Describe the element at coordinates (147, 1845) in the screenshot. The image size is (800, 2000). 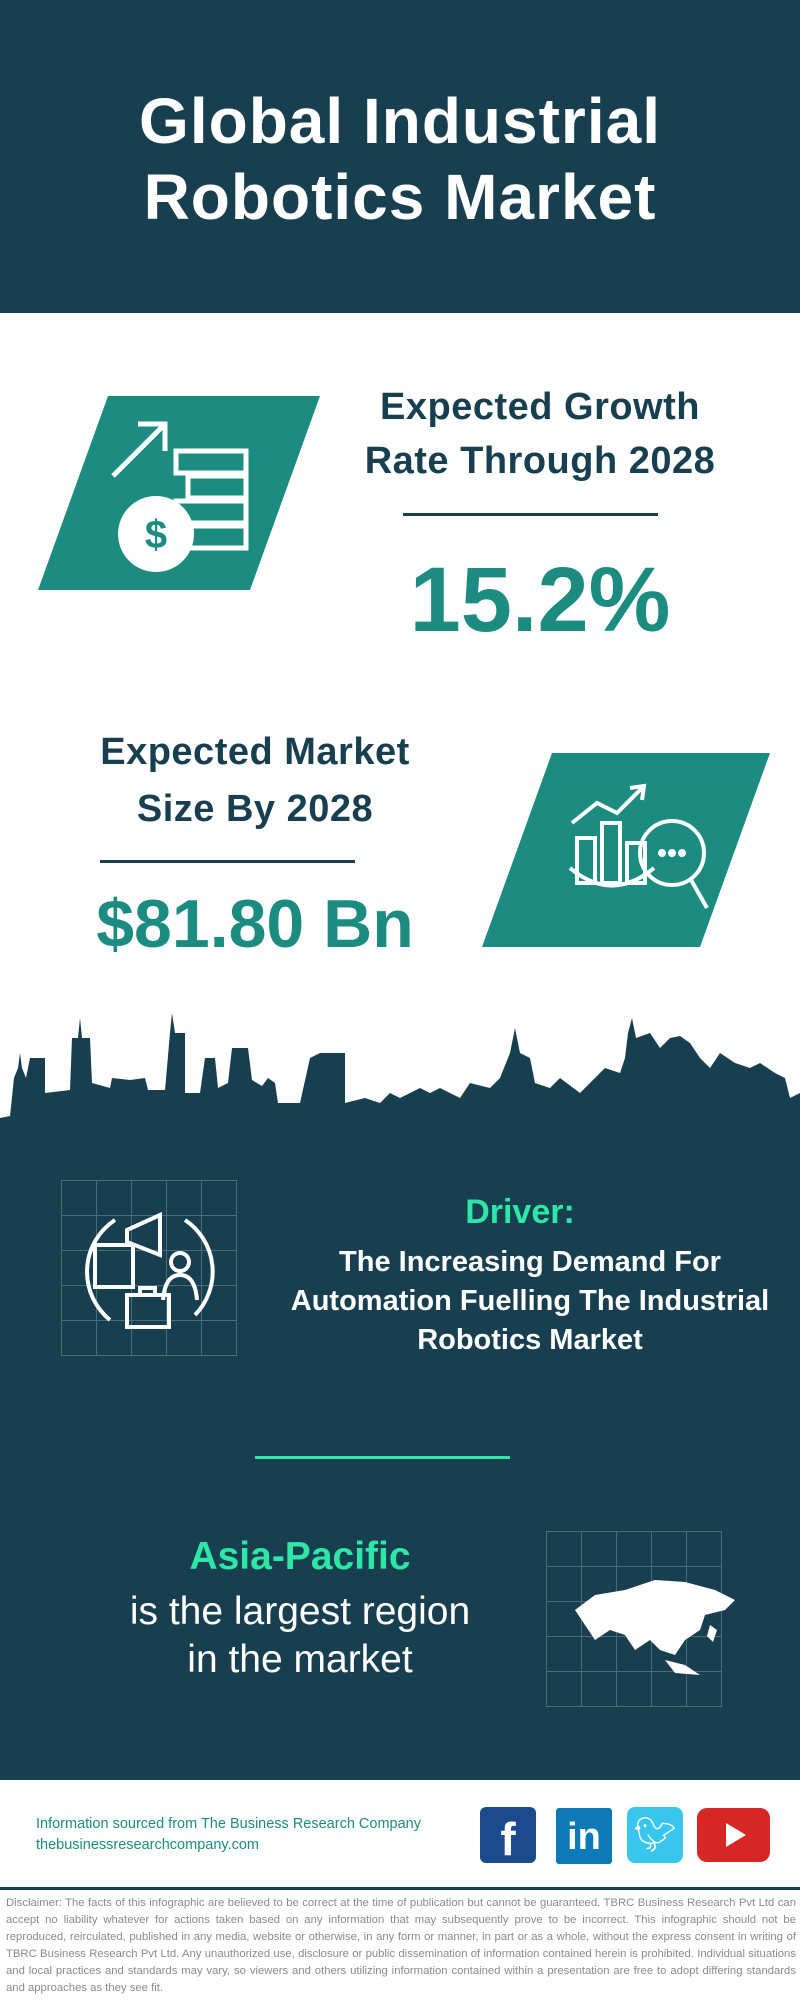
I see `website-link: thebusinessresearchcompany.com` at that location.